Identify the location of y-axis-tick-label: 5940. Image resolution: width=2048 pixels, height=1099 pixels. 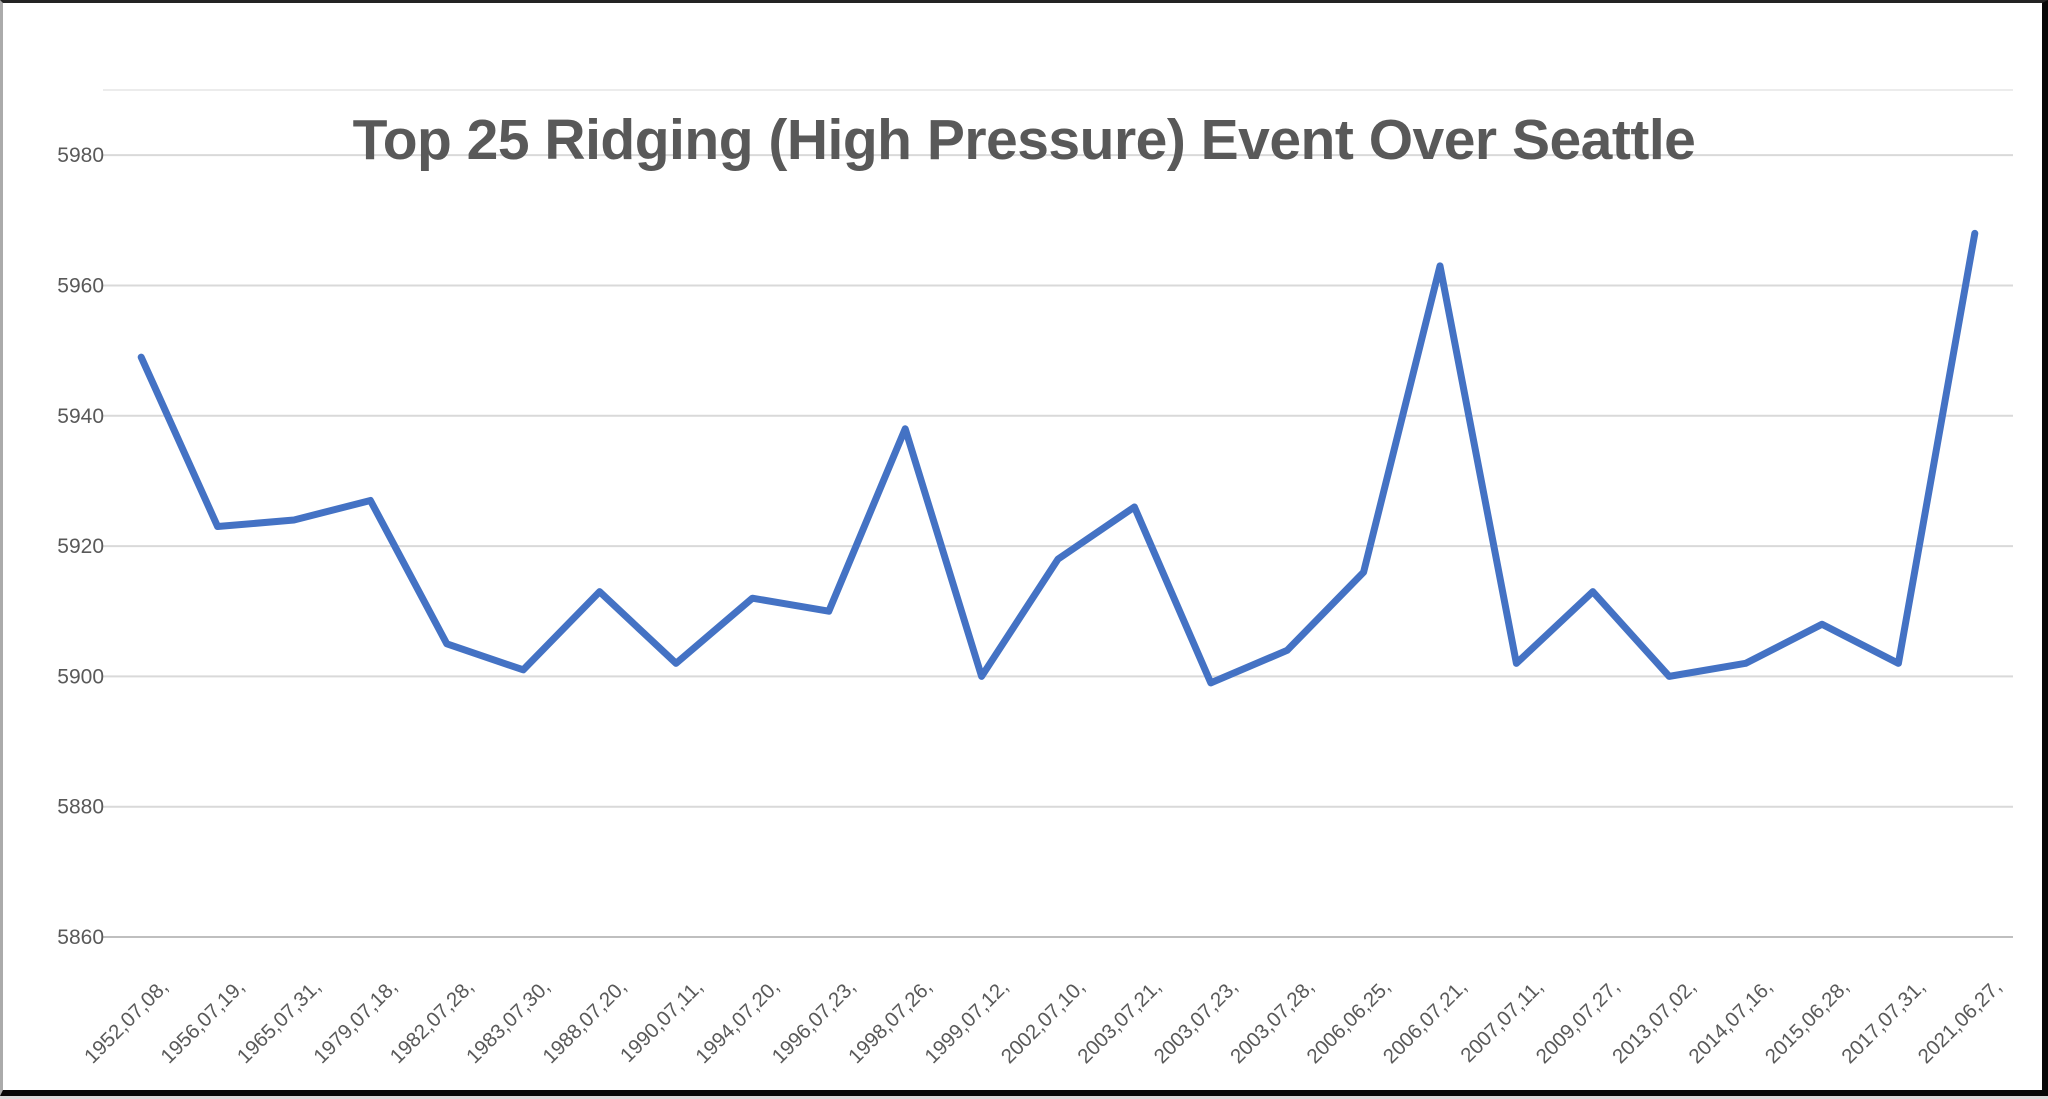
(80, 416).